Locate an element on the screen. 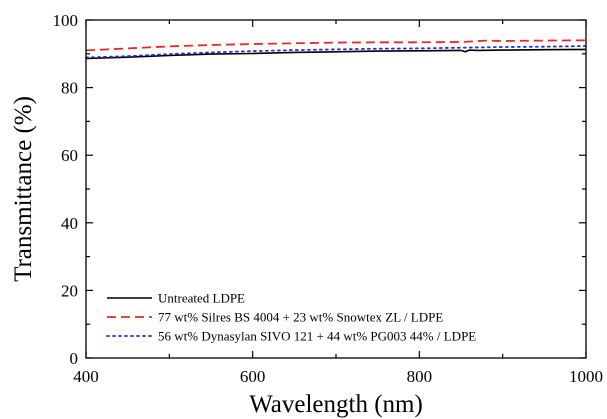 This screenshot has height=419, width=607. legend-entry-untreated: Untreated LDPE is located at coordinates (176, 298).